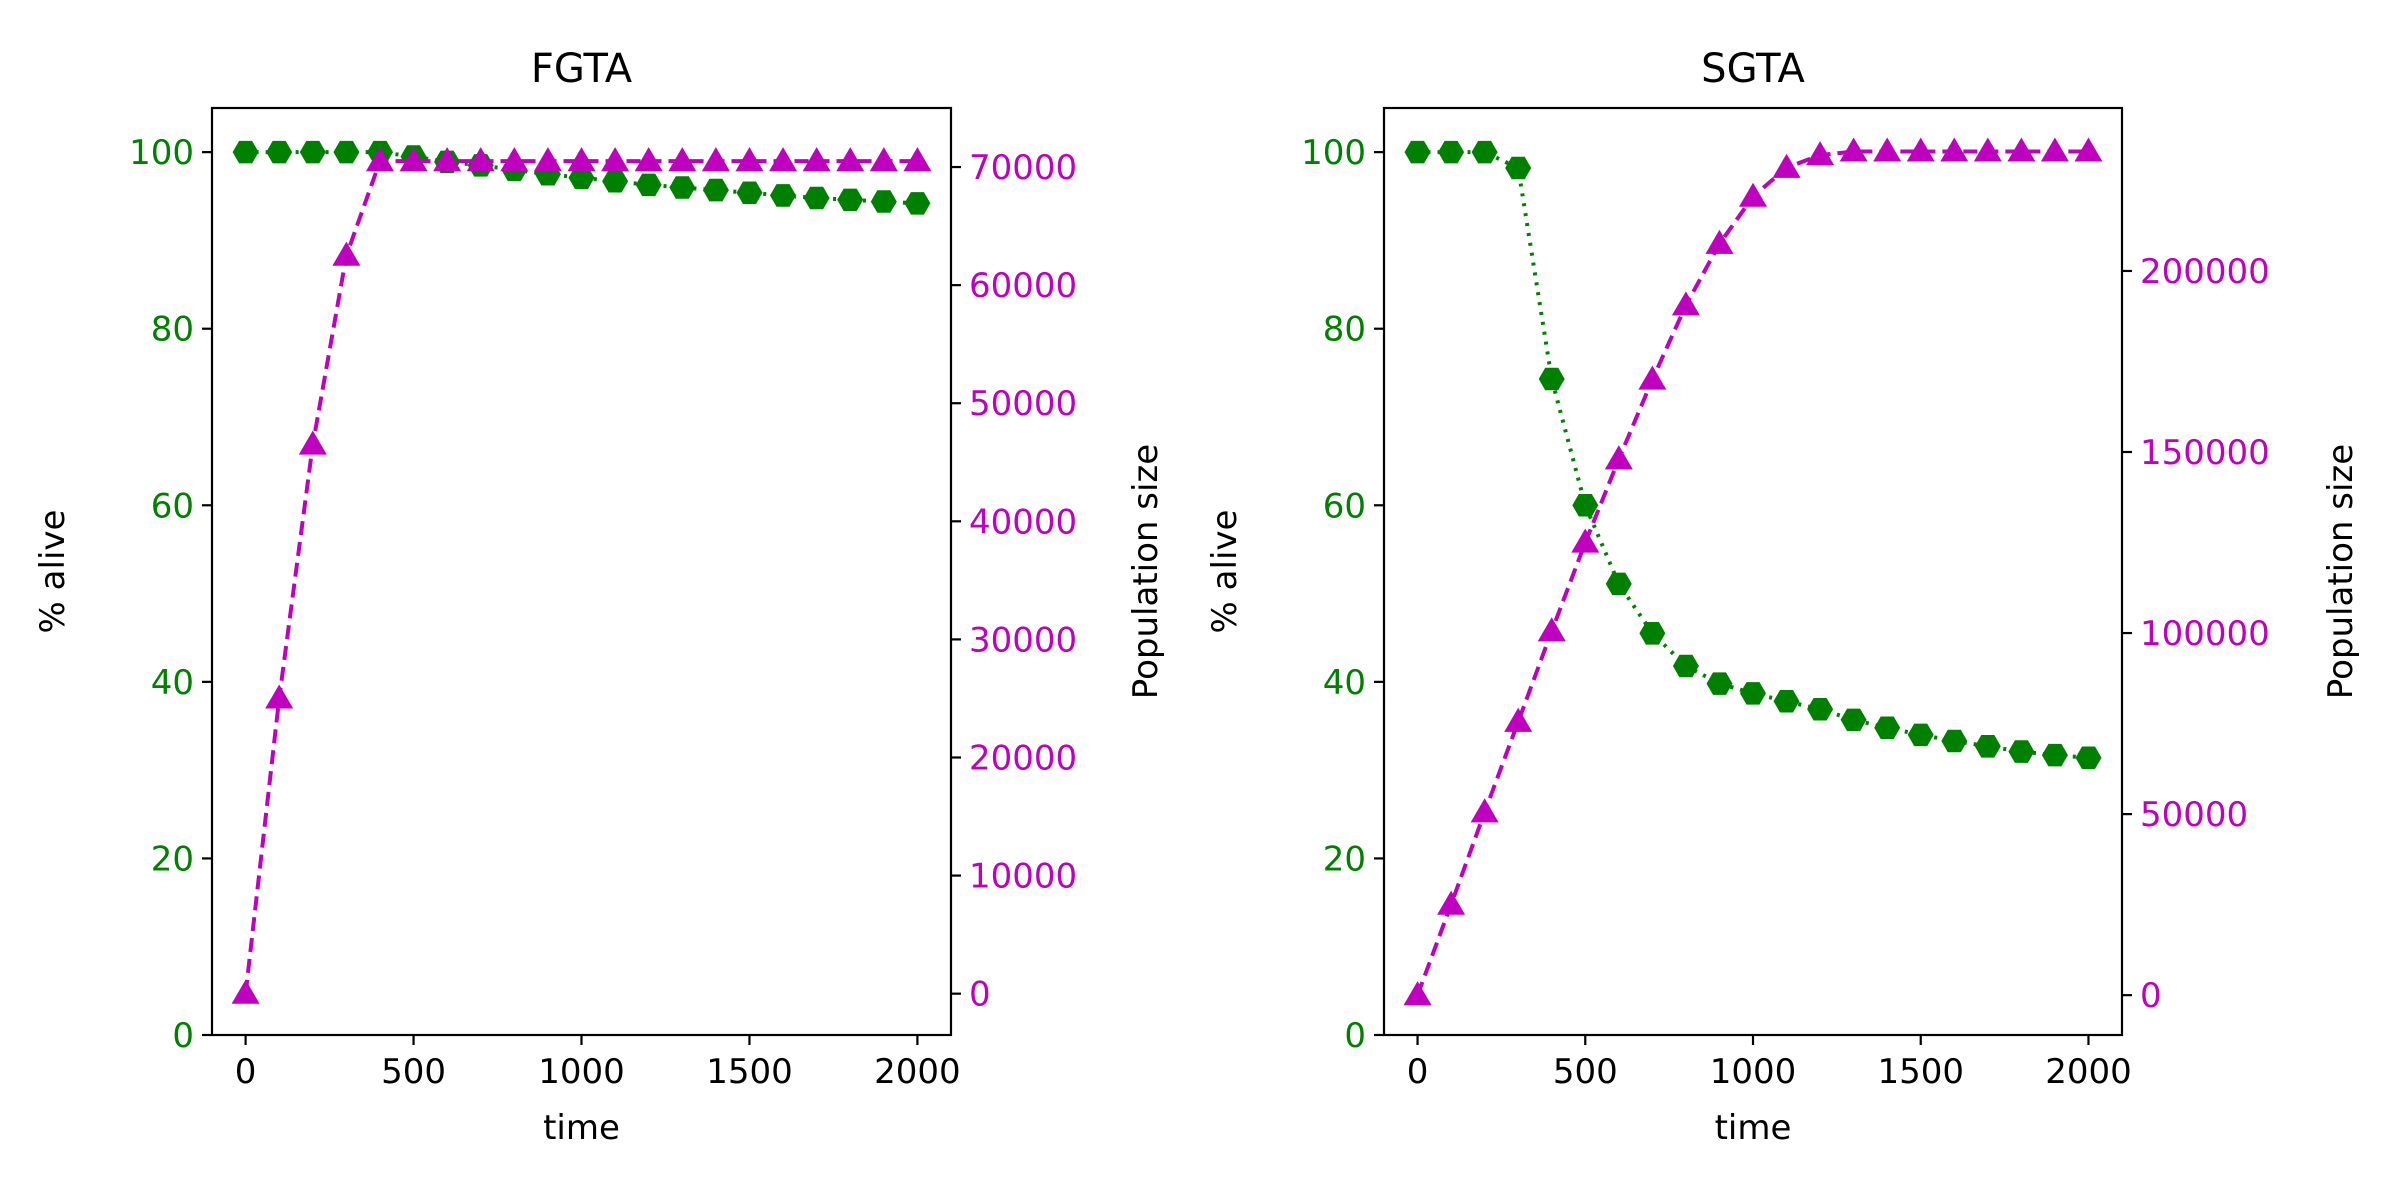 The image size is (2400, 1200). What do you see at coordinates (1753, 69) in the screenshot?
I see `chart-title: SGTA` at bounding box center [1753, 69].